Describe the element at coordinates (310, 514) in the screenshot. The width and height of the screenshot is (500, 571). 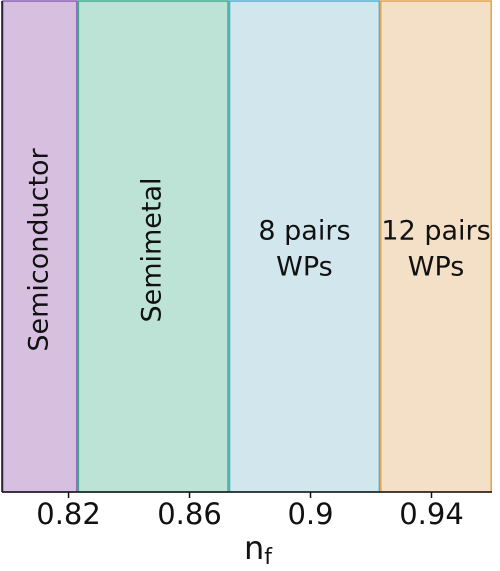
I see `x-tick-label: 0.9` at that location.